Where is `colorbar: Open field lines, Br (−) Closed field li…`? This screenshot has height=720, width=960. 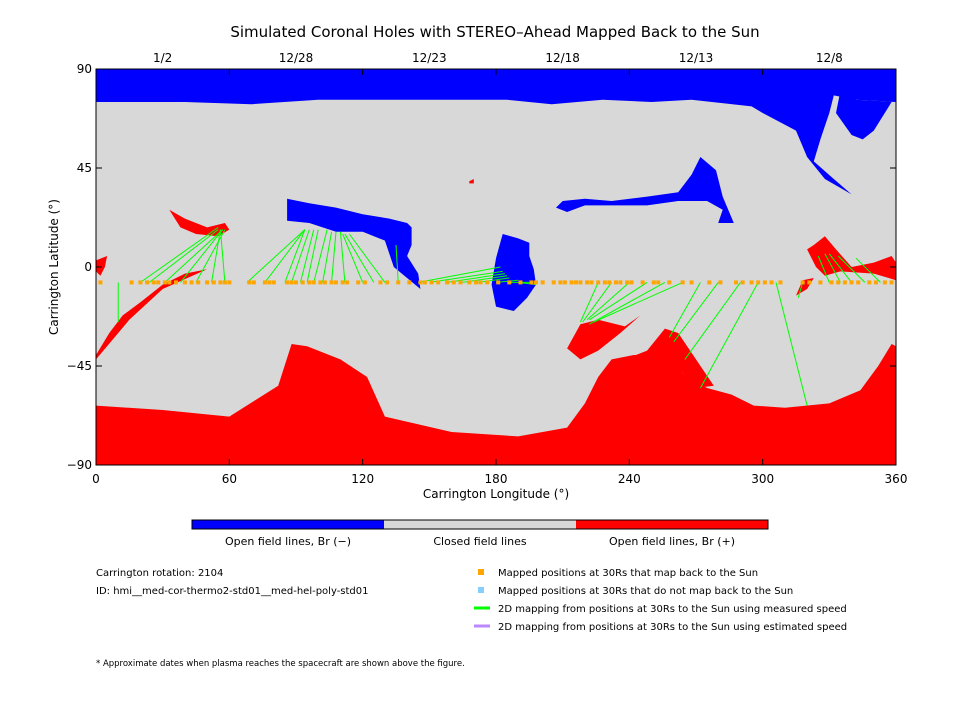
colorbar: Open field lines, Br (−) Closed field li… is located at coordinates (480, 533).